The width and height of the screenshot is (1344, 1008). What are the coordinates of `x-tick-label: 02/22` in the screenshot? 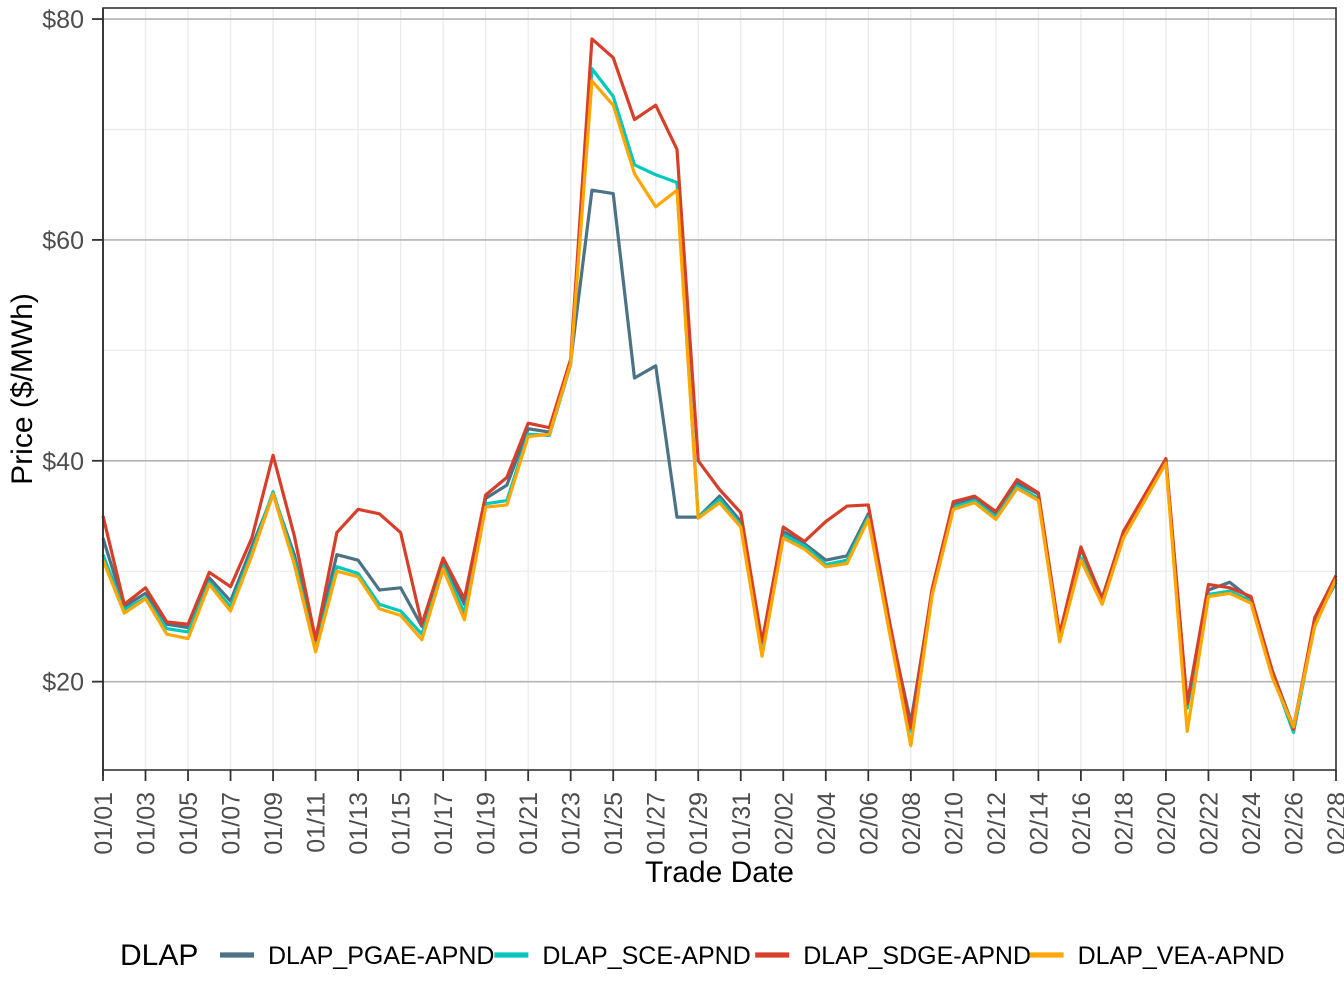 It's located at (1209, 823).